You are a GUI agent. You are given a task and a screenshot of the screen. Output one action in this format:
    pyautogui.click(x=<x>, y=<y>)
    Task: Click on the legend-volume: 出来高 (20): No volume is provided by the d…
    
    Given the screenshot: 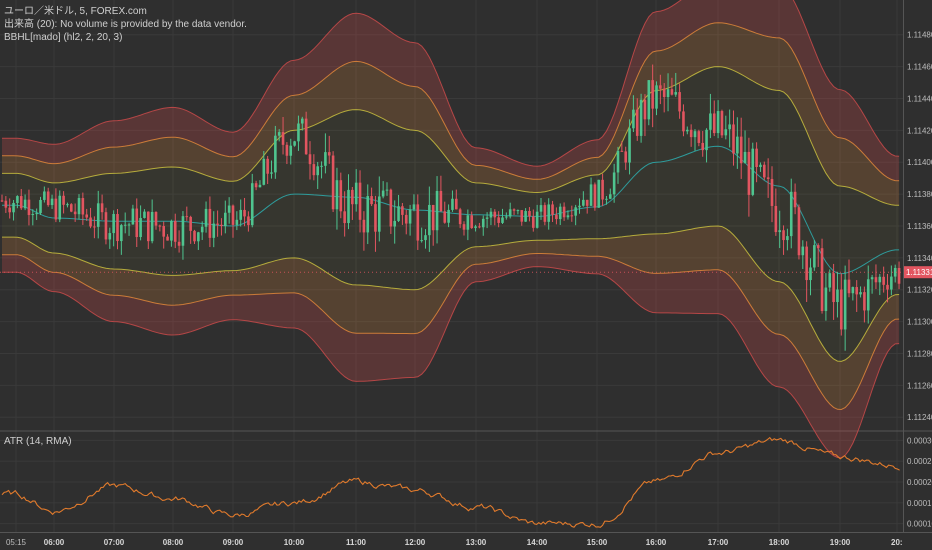 What is the action you would take?
    pyautogui.click(x=125, y=24)
    